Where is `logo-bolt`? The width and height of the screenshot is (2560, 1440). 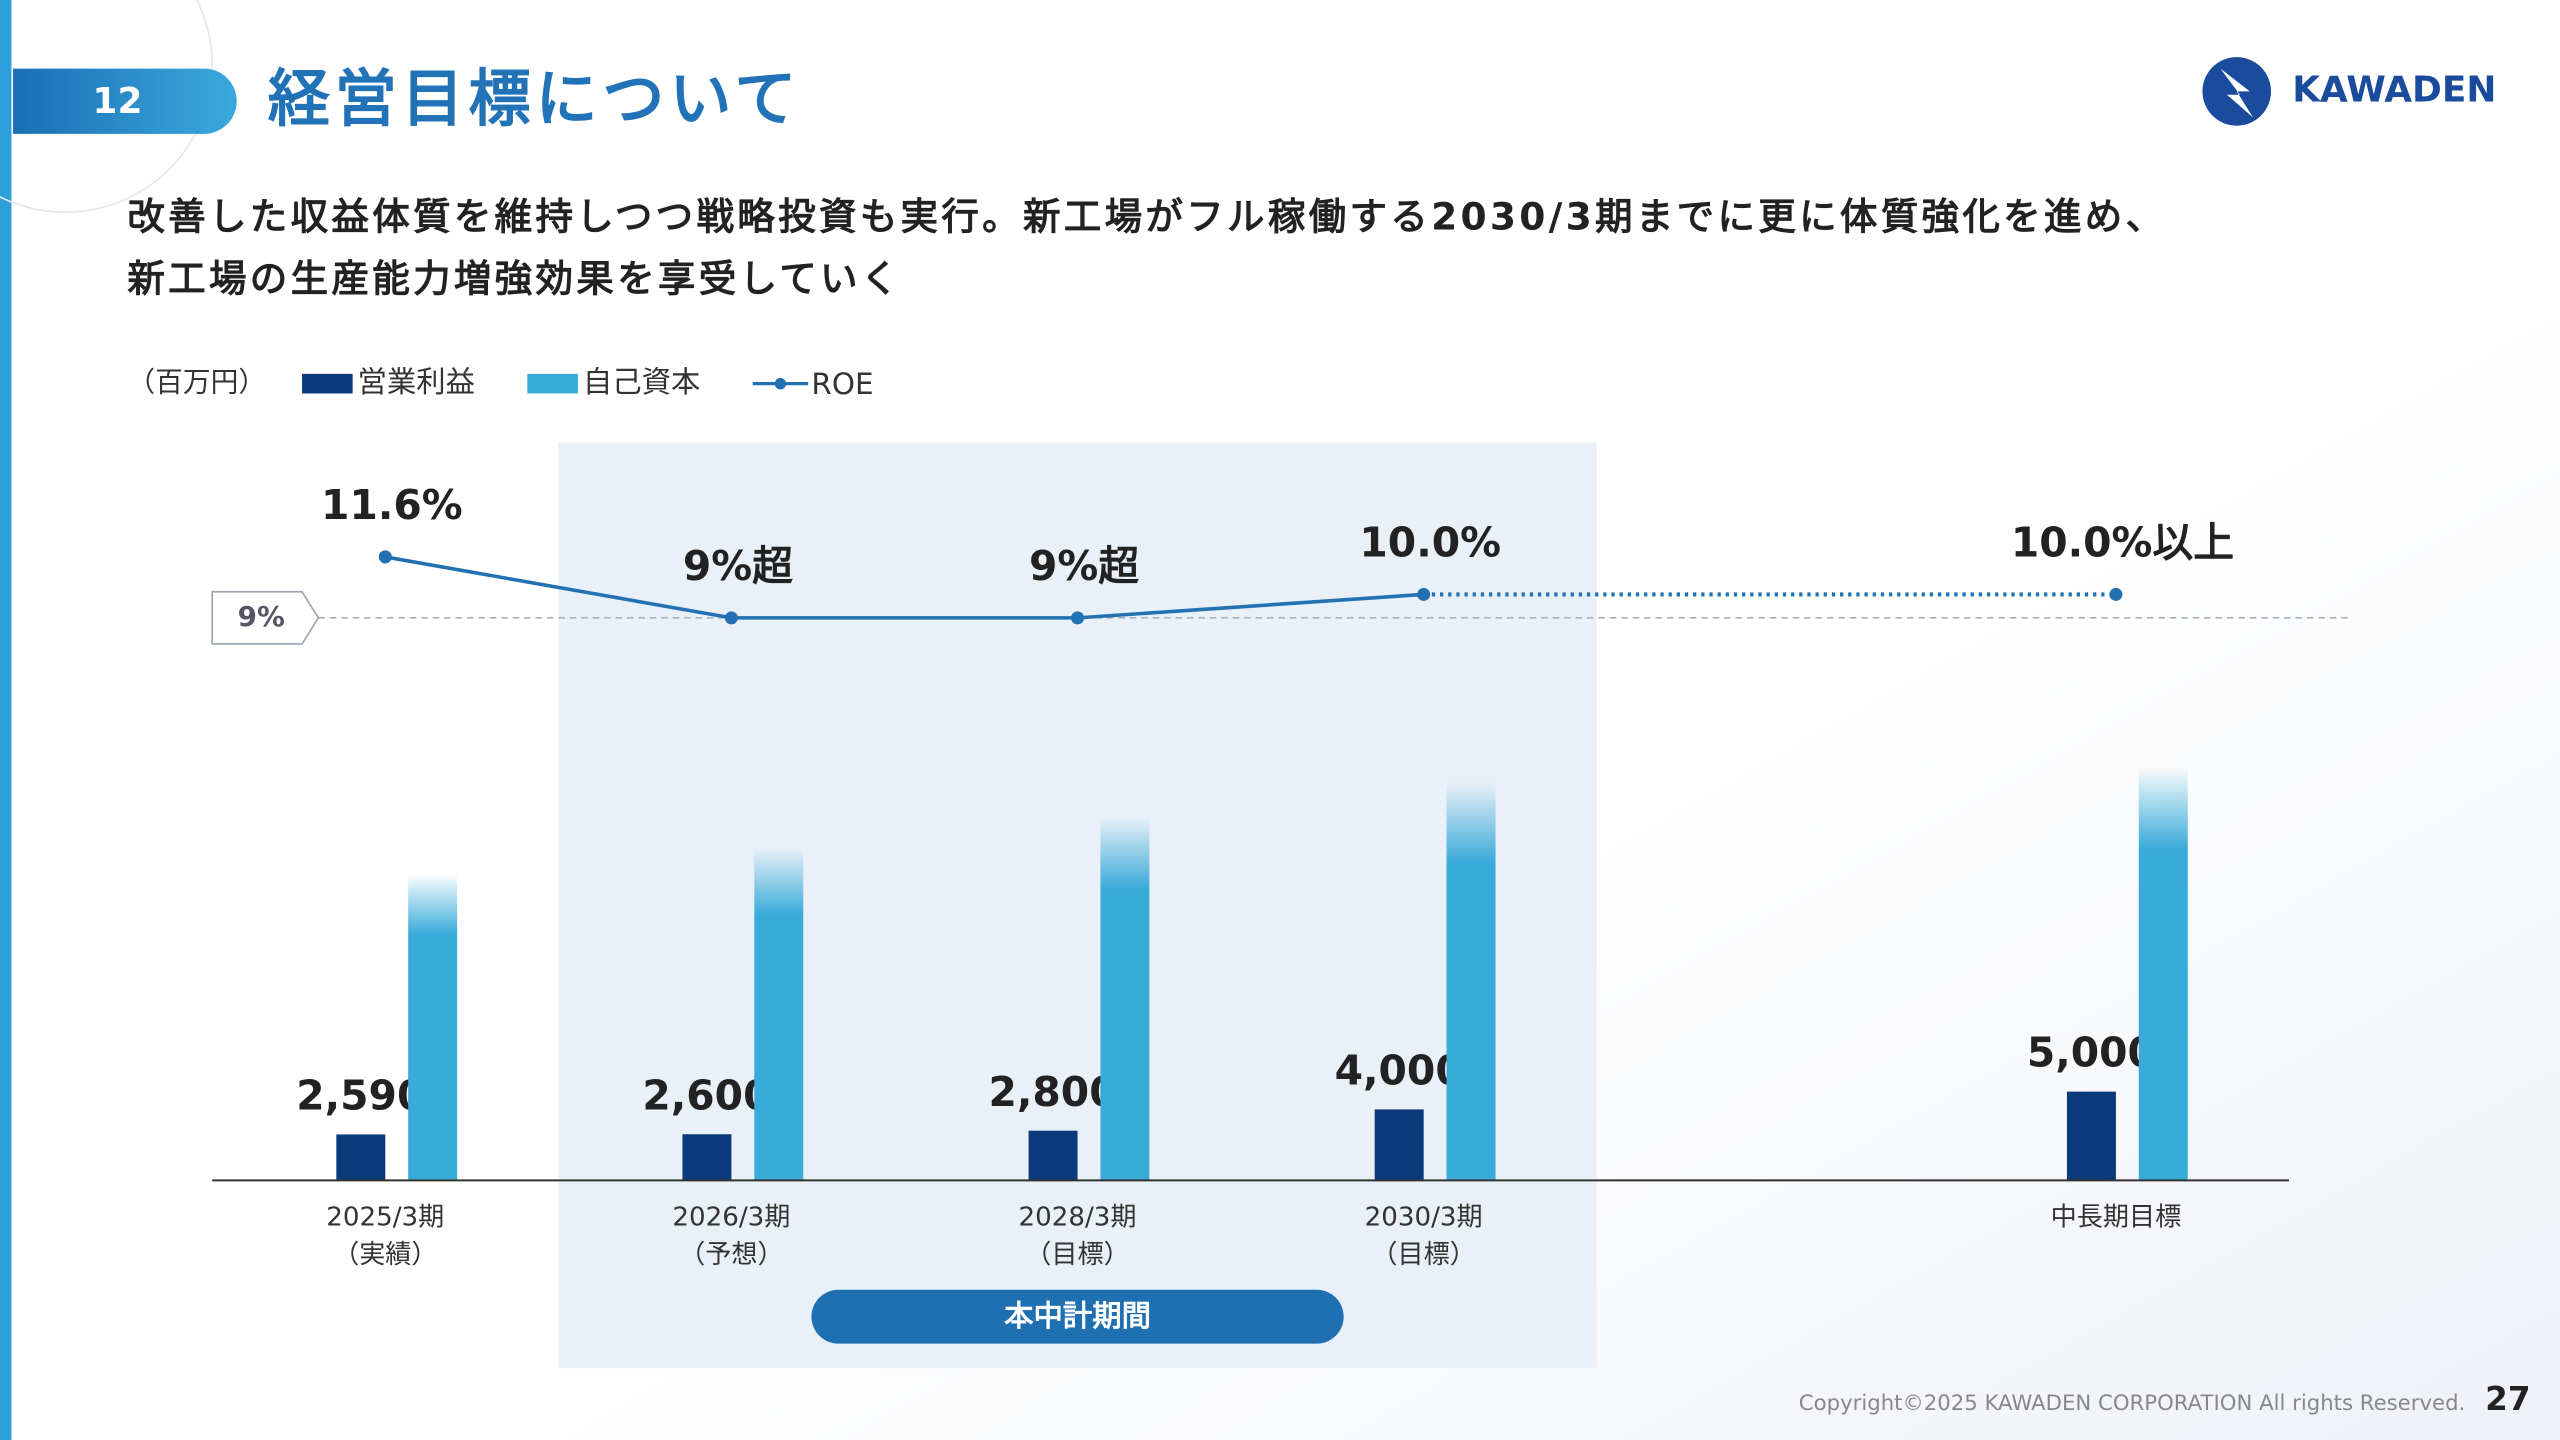 logo-bolt is located at coordinates (2237, 93).